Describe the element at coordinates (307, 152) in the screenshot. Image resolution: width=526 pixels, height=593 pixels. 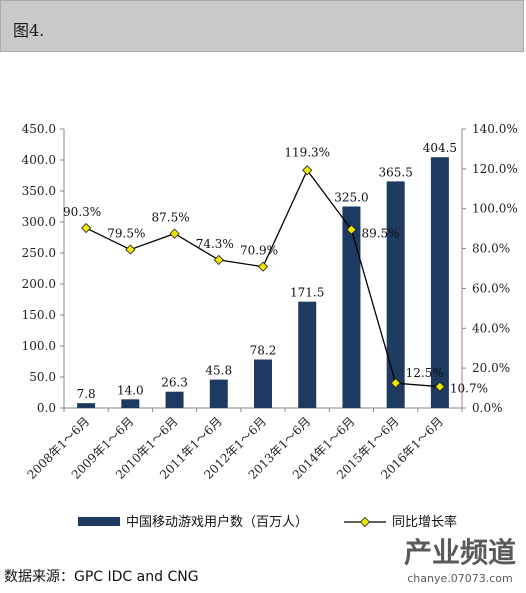
I see `growth-rate-label: 119.3%` at that location.